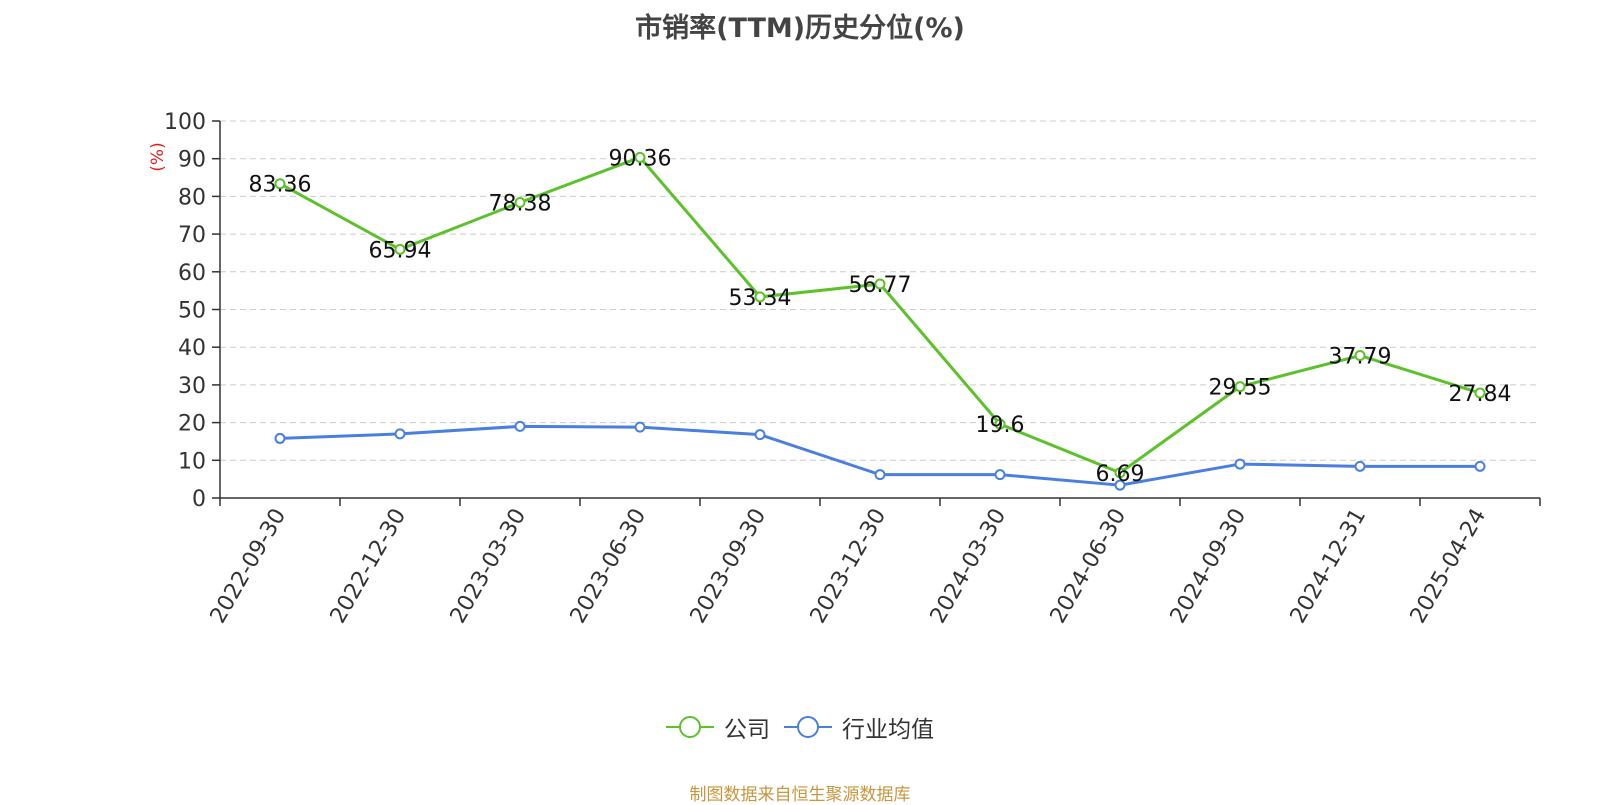 The height and width of the screenshot is (805, 1600). I want to click on x-tick-label: 2024-03-30, so click(969, 566).